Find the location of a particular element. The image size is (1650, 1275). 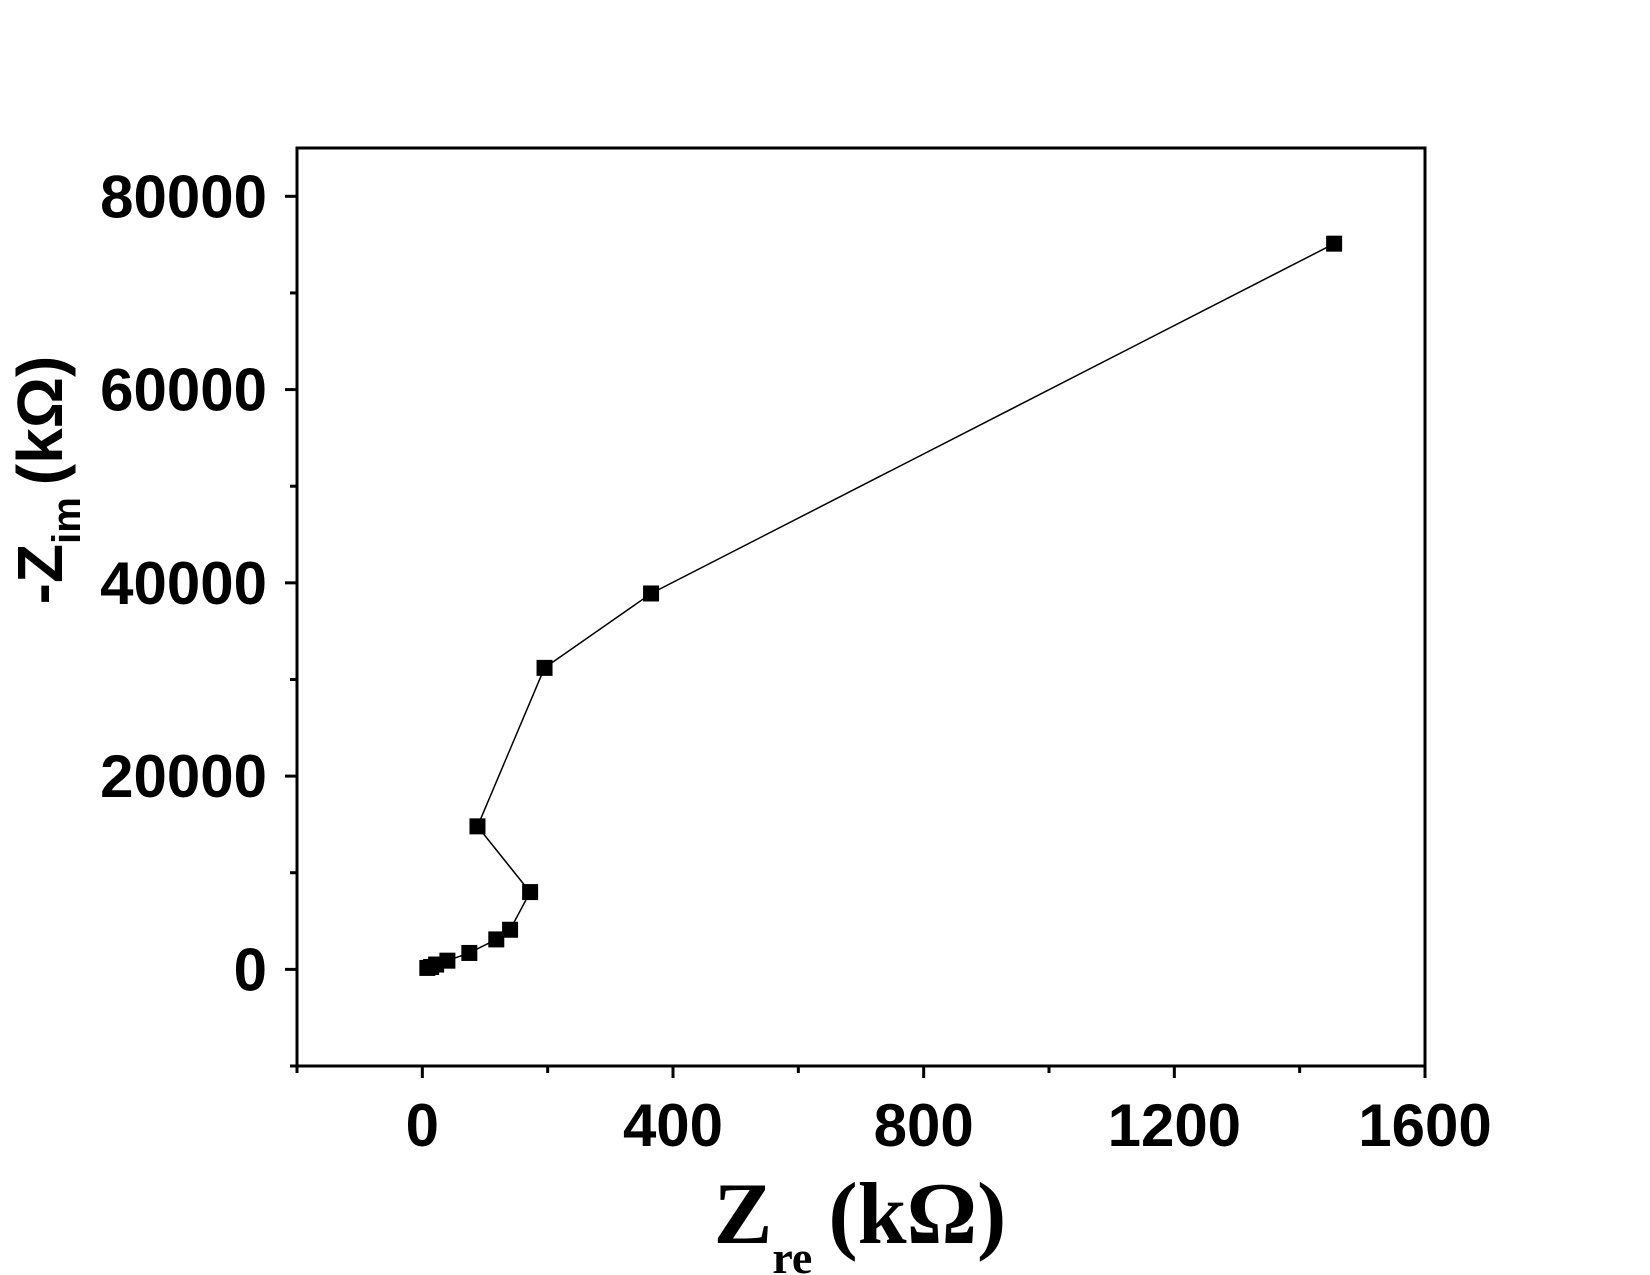

x-axis-label: Zre (kΩ) is located at coordinates (860, 1220).